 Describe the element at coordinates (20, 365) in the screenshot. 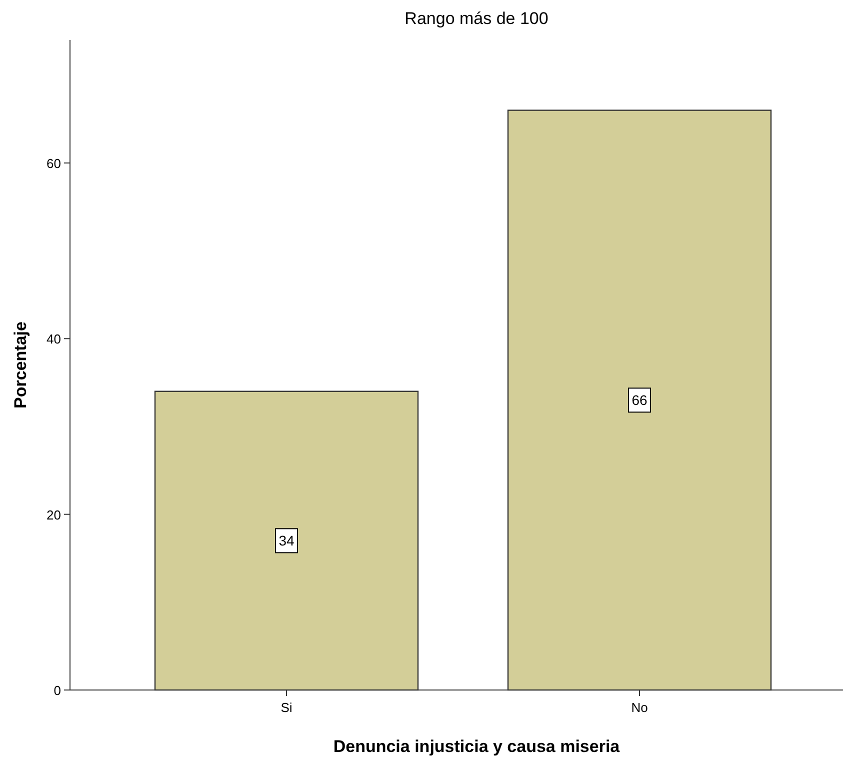

I see `y-axis-title: Porcentaje` at that location.